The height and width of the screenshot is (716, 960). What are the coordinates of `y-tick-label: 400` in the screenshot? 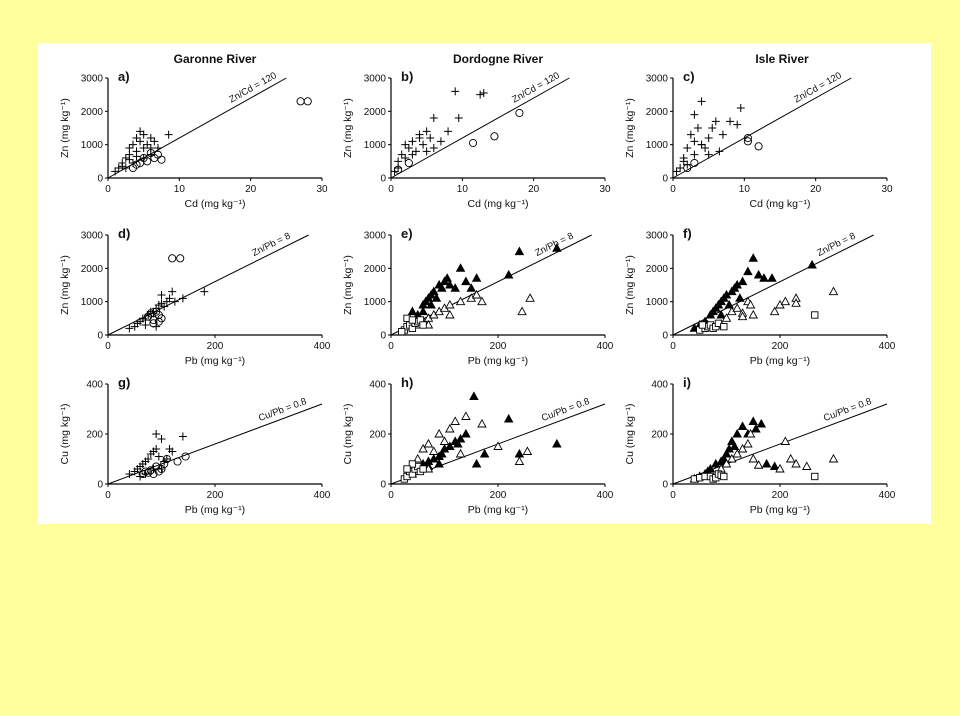 It's located at (377, 385).